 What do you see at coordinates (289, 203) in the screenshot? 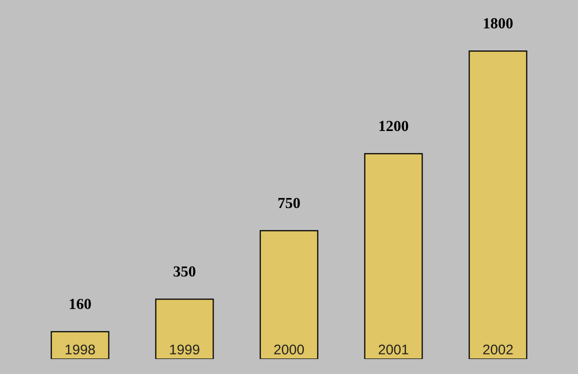
I see `data-label: 750` at bounding box center [289, 203].